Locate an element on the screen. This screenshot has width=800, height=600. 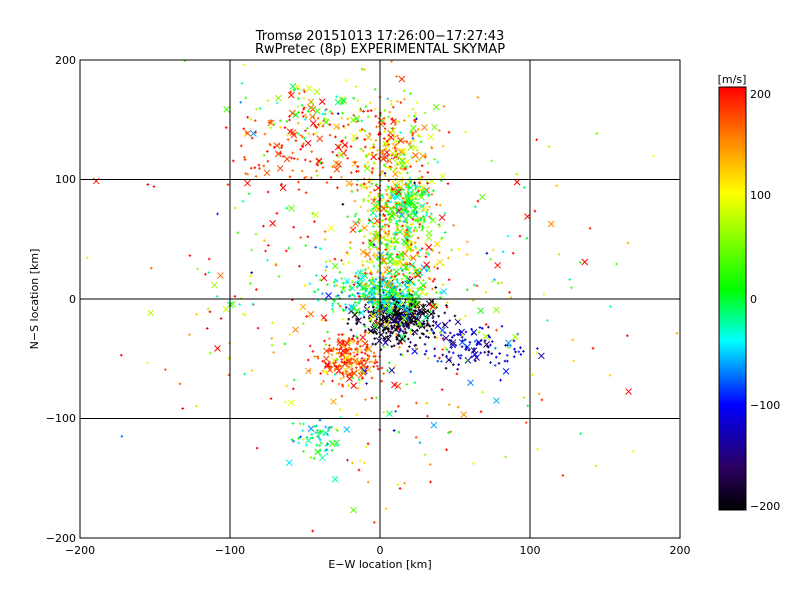
x-tick-label: −100 is located at coordinates (230, 550).